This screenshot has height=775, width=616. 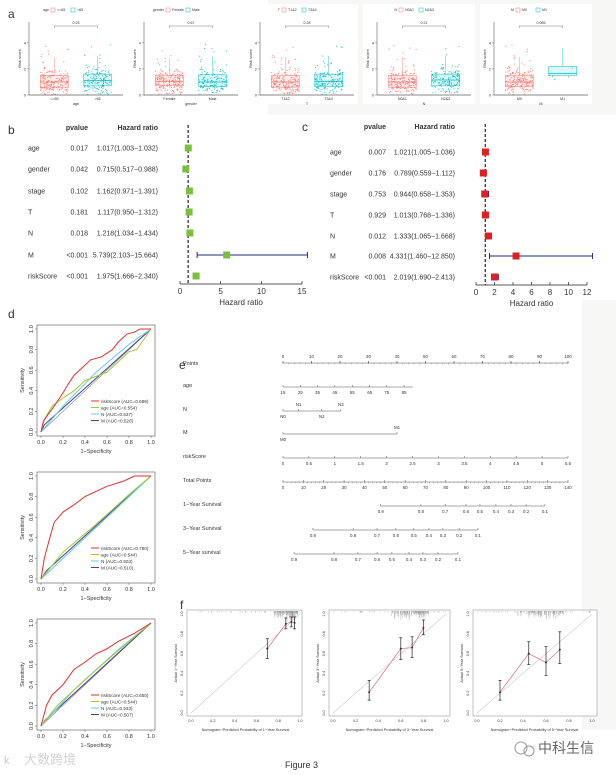 What do you see at coordinates (191, 364) in the screenshot?
I see `row-label: Points` at bounding box center [191, 364].